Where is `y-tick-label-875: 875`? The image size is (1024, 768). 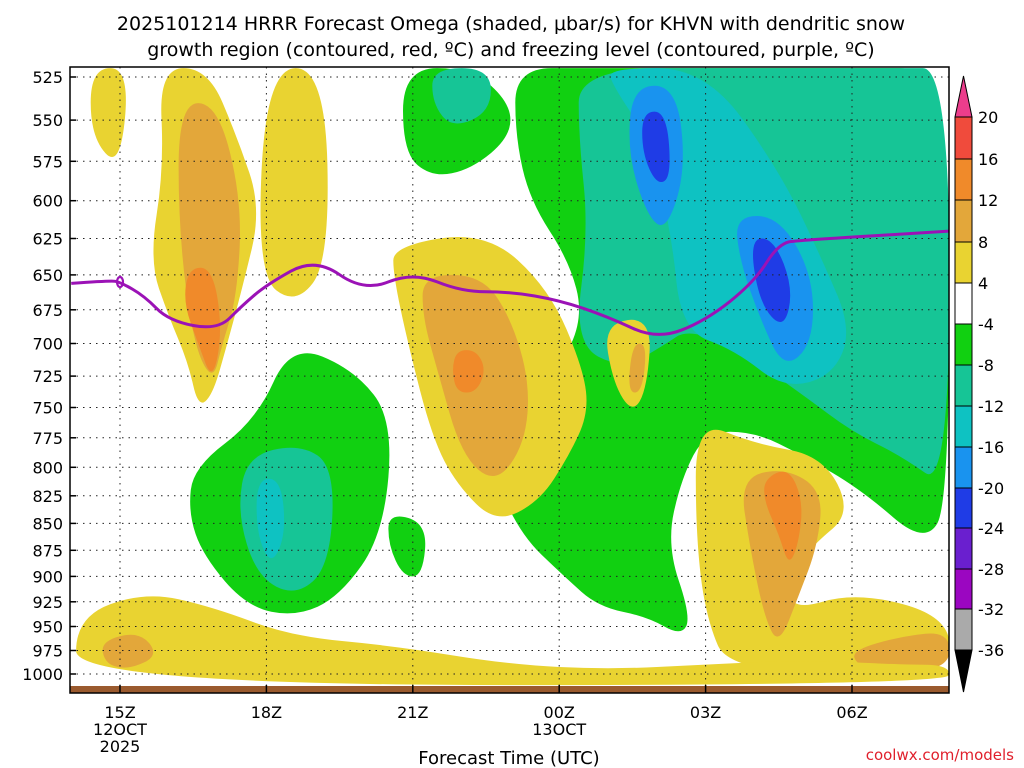
y-tick-label-875: 875 is located at coordinates (47, 550).